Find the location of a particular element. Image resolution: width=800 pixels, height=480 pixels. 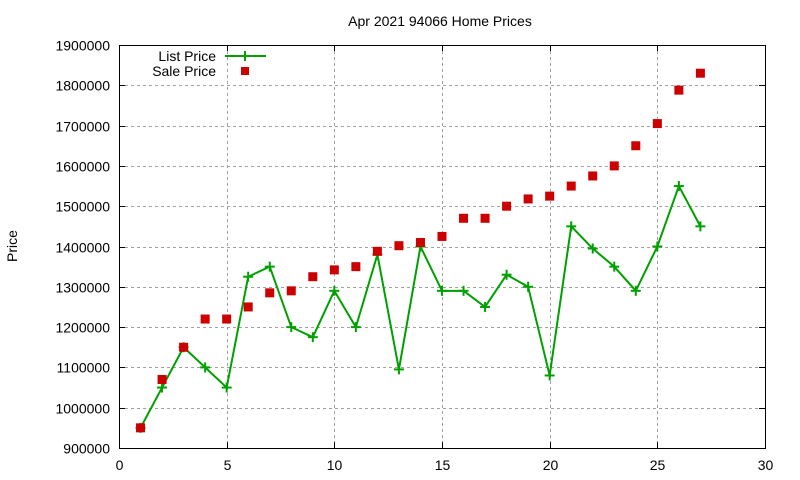

legend: List Price Sale Price is located at coordinates (209, 63).